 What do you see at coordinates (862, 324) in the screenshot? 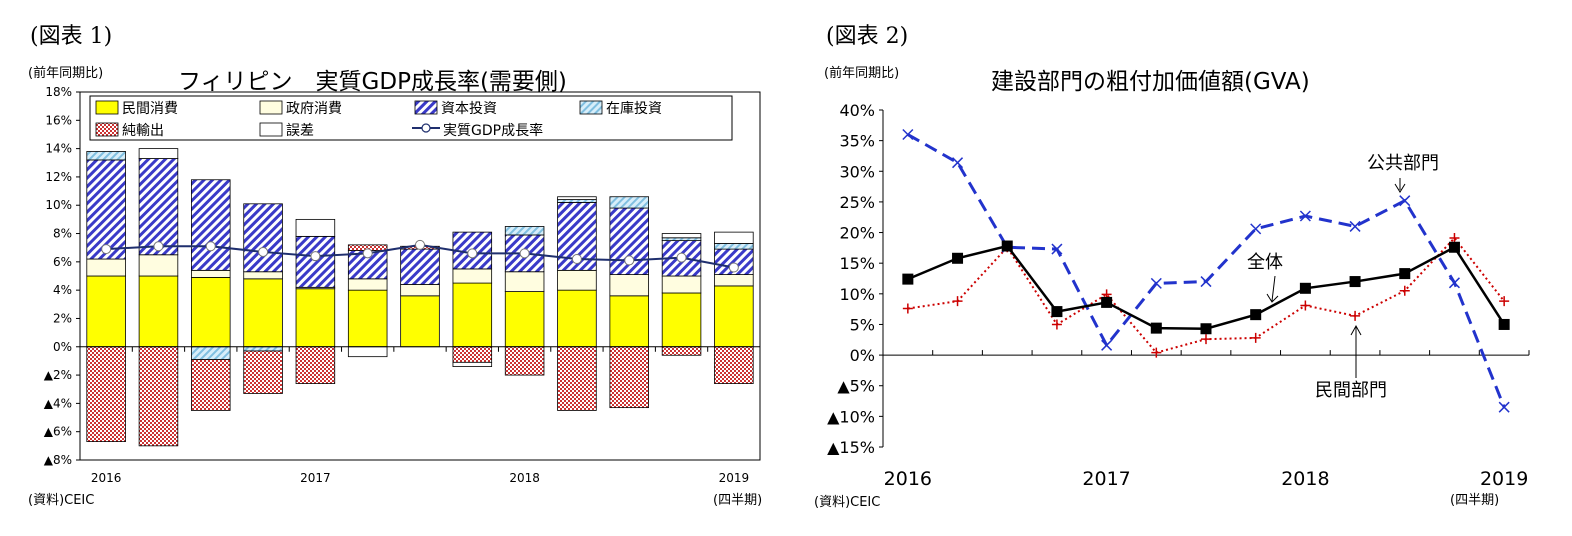
I see `y-tick-label: 5%` at bounding box center [862, 324].